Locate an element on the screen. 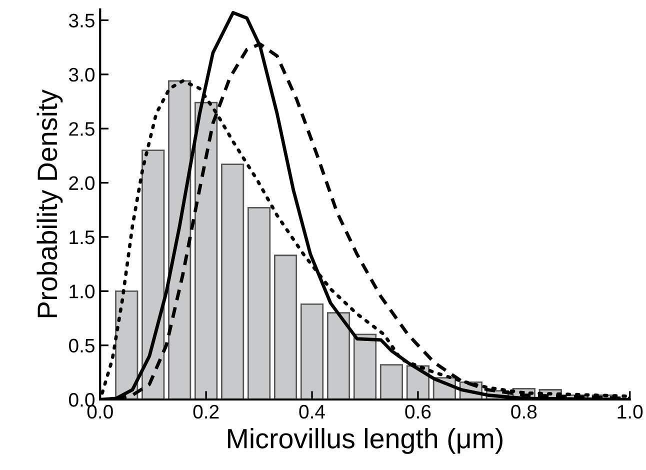 Image resolution: width=646 pixels, height=470 pixels. y-tick-label: 2.5 is located at coordinates (81, 129).